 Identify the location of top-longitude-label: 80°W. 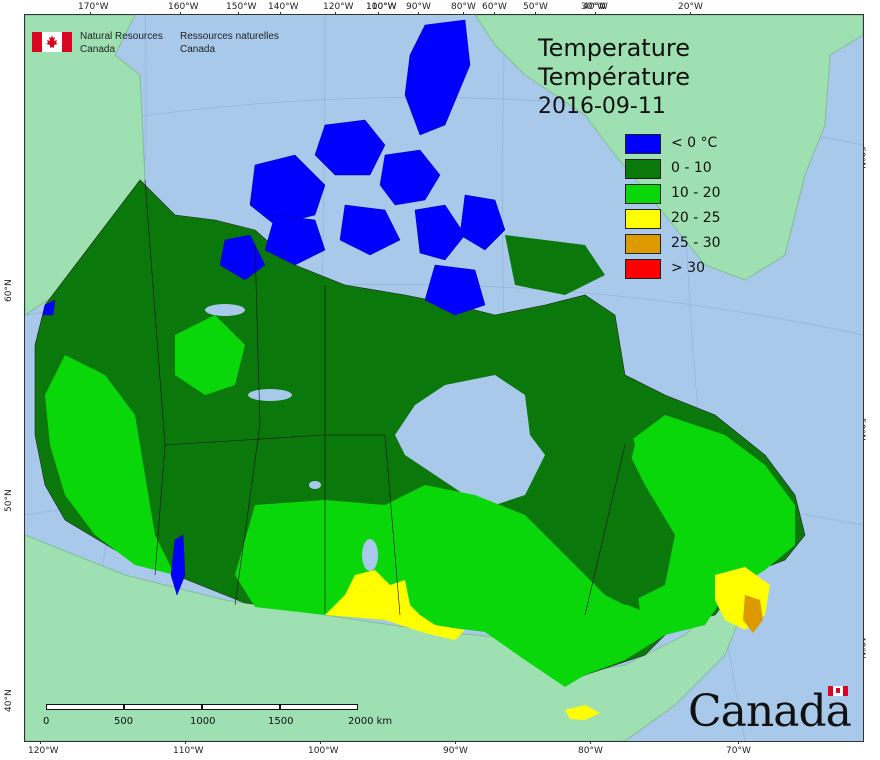
(463, 7).